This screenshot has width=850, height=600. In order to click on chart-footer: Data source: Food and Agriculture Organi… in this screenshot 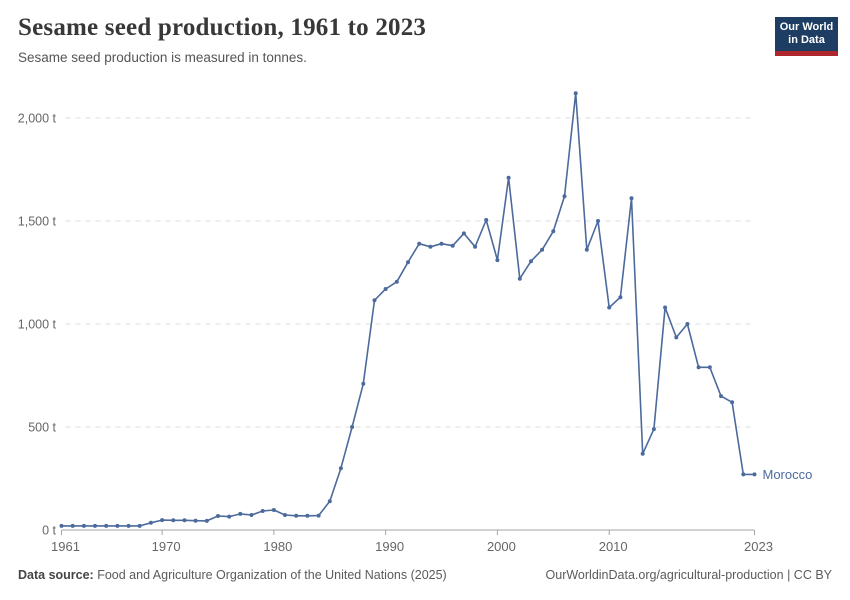, I will do `click(425, 575)`.